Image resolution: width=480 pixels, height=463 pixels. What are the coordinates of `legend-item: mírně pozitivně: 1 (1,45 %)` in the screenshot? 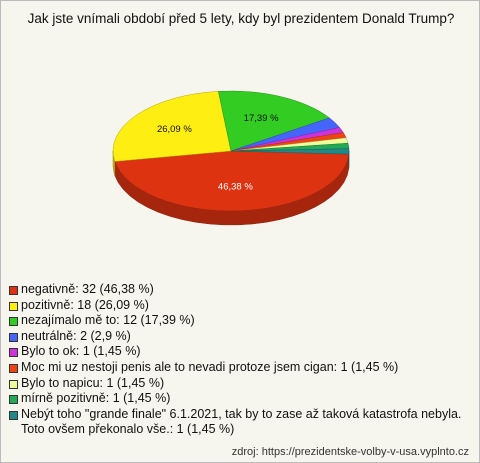 It's located at (239, 399).